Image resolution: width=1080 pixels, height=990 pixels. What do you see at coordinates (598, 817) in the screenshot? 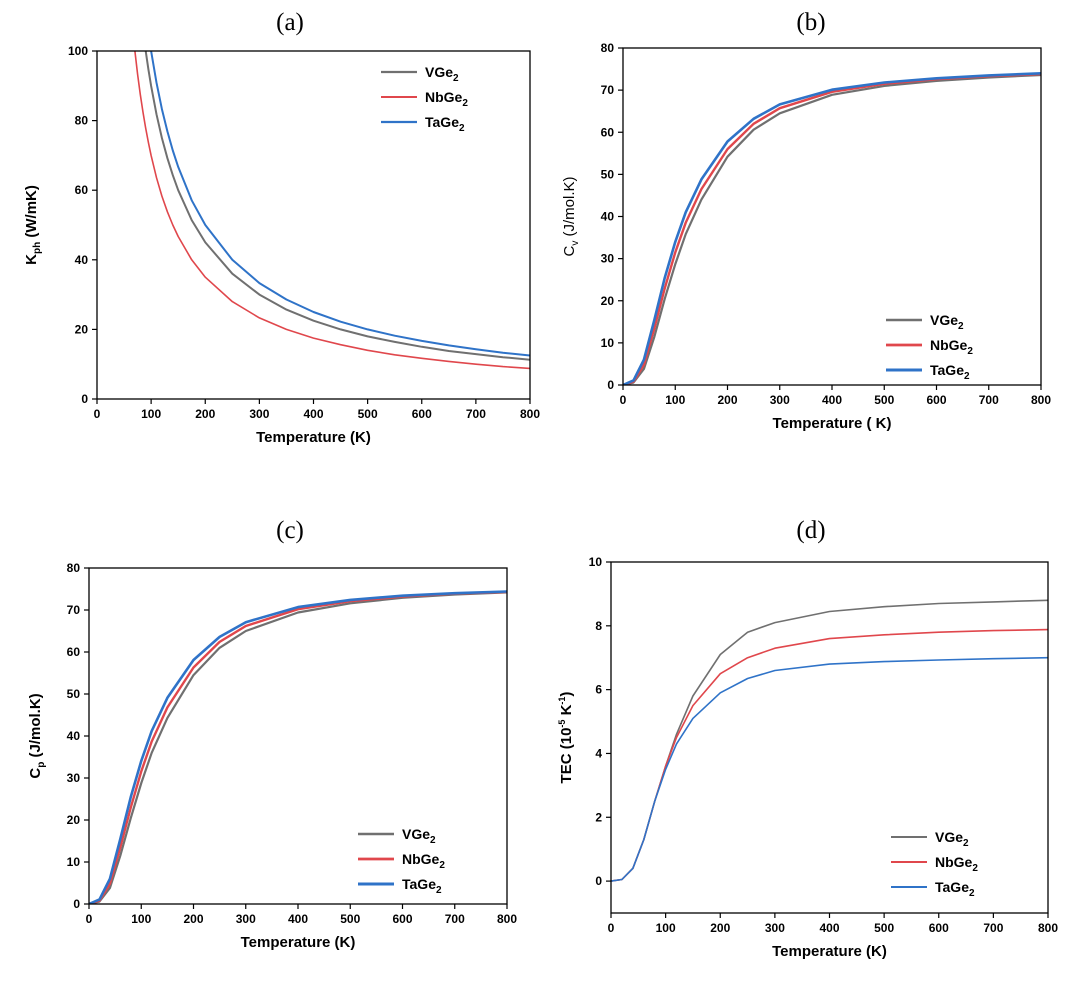
I see `y-tick-label: 2` at bounding box center [598, 817].